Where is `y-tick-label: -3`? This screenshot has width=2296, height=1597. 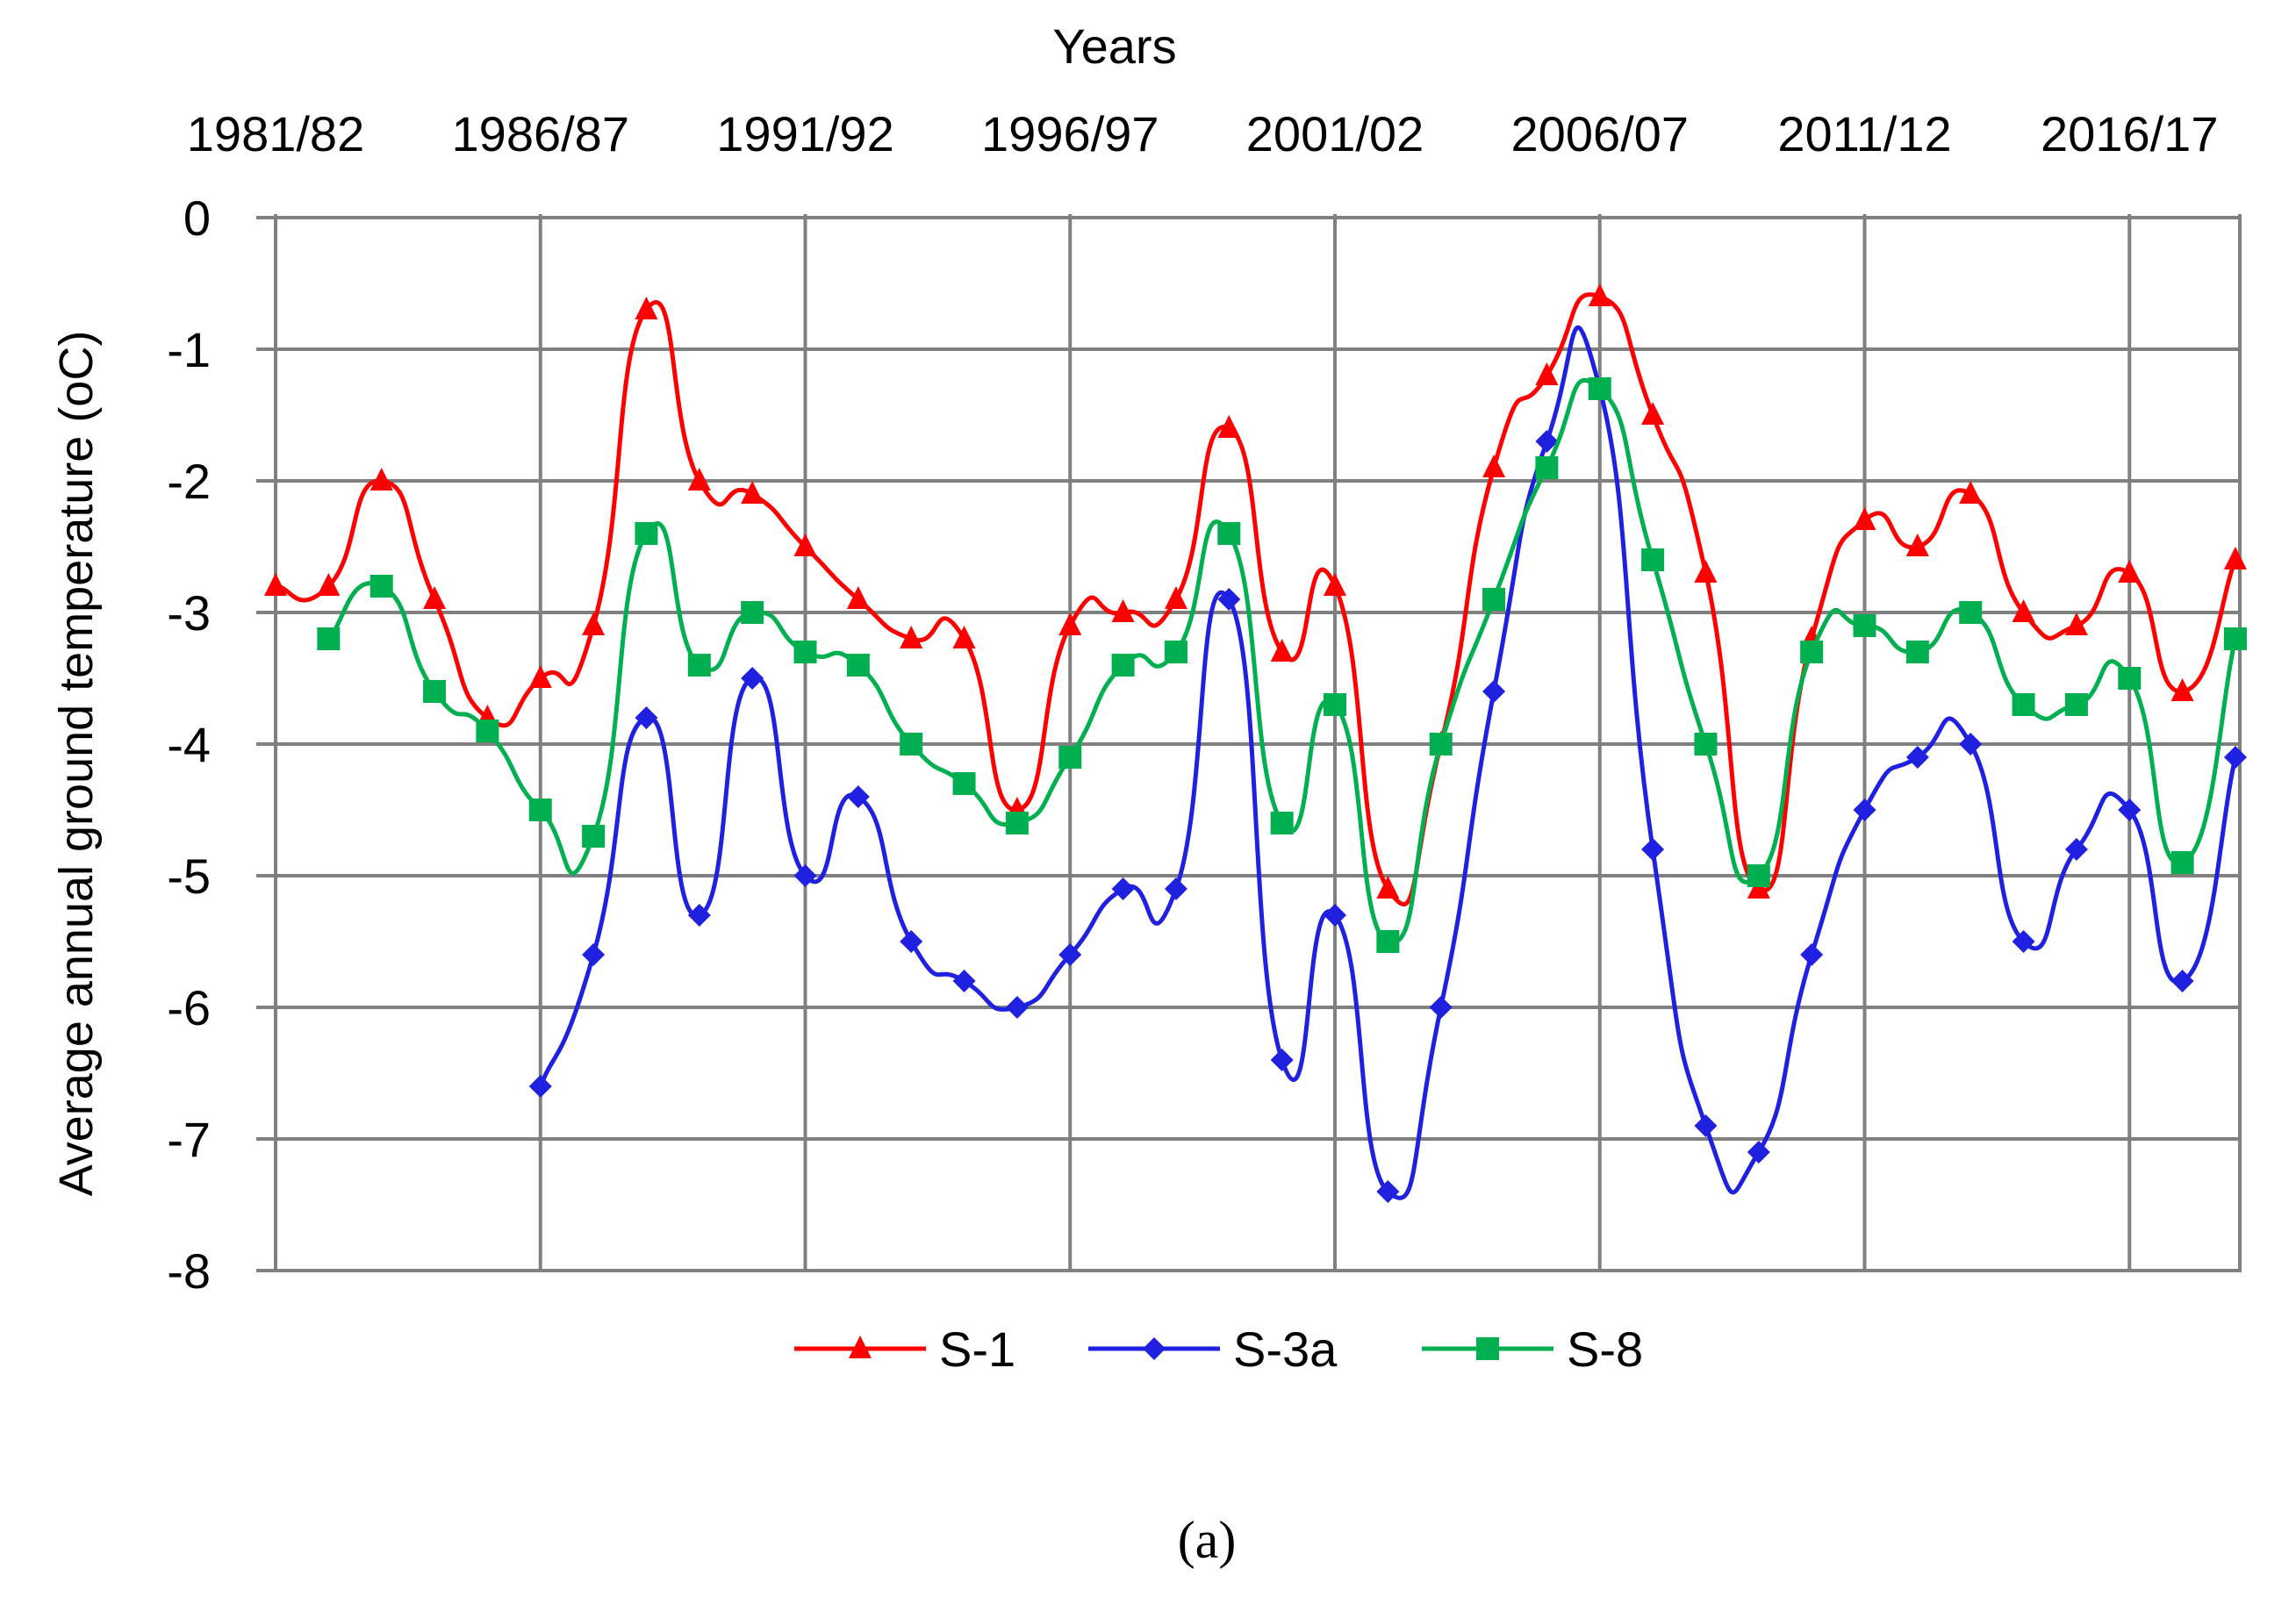
y-tick-label: -3 is located at coordinates (189, 613).